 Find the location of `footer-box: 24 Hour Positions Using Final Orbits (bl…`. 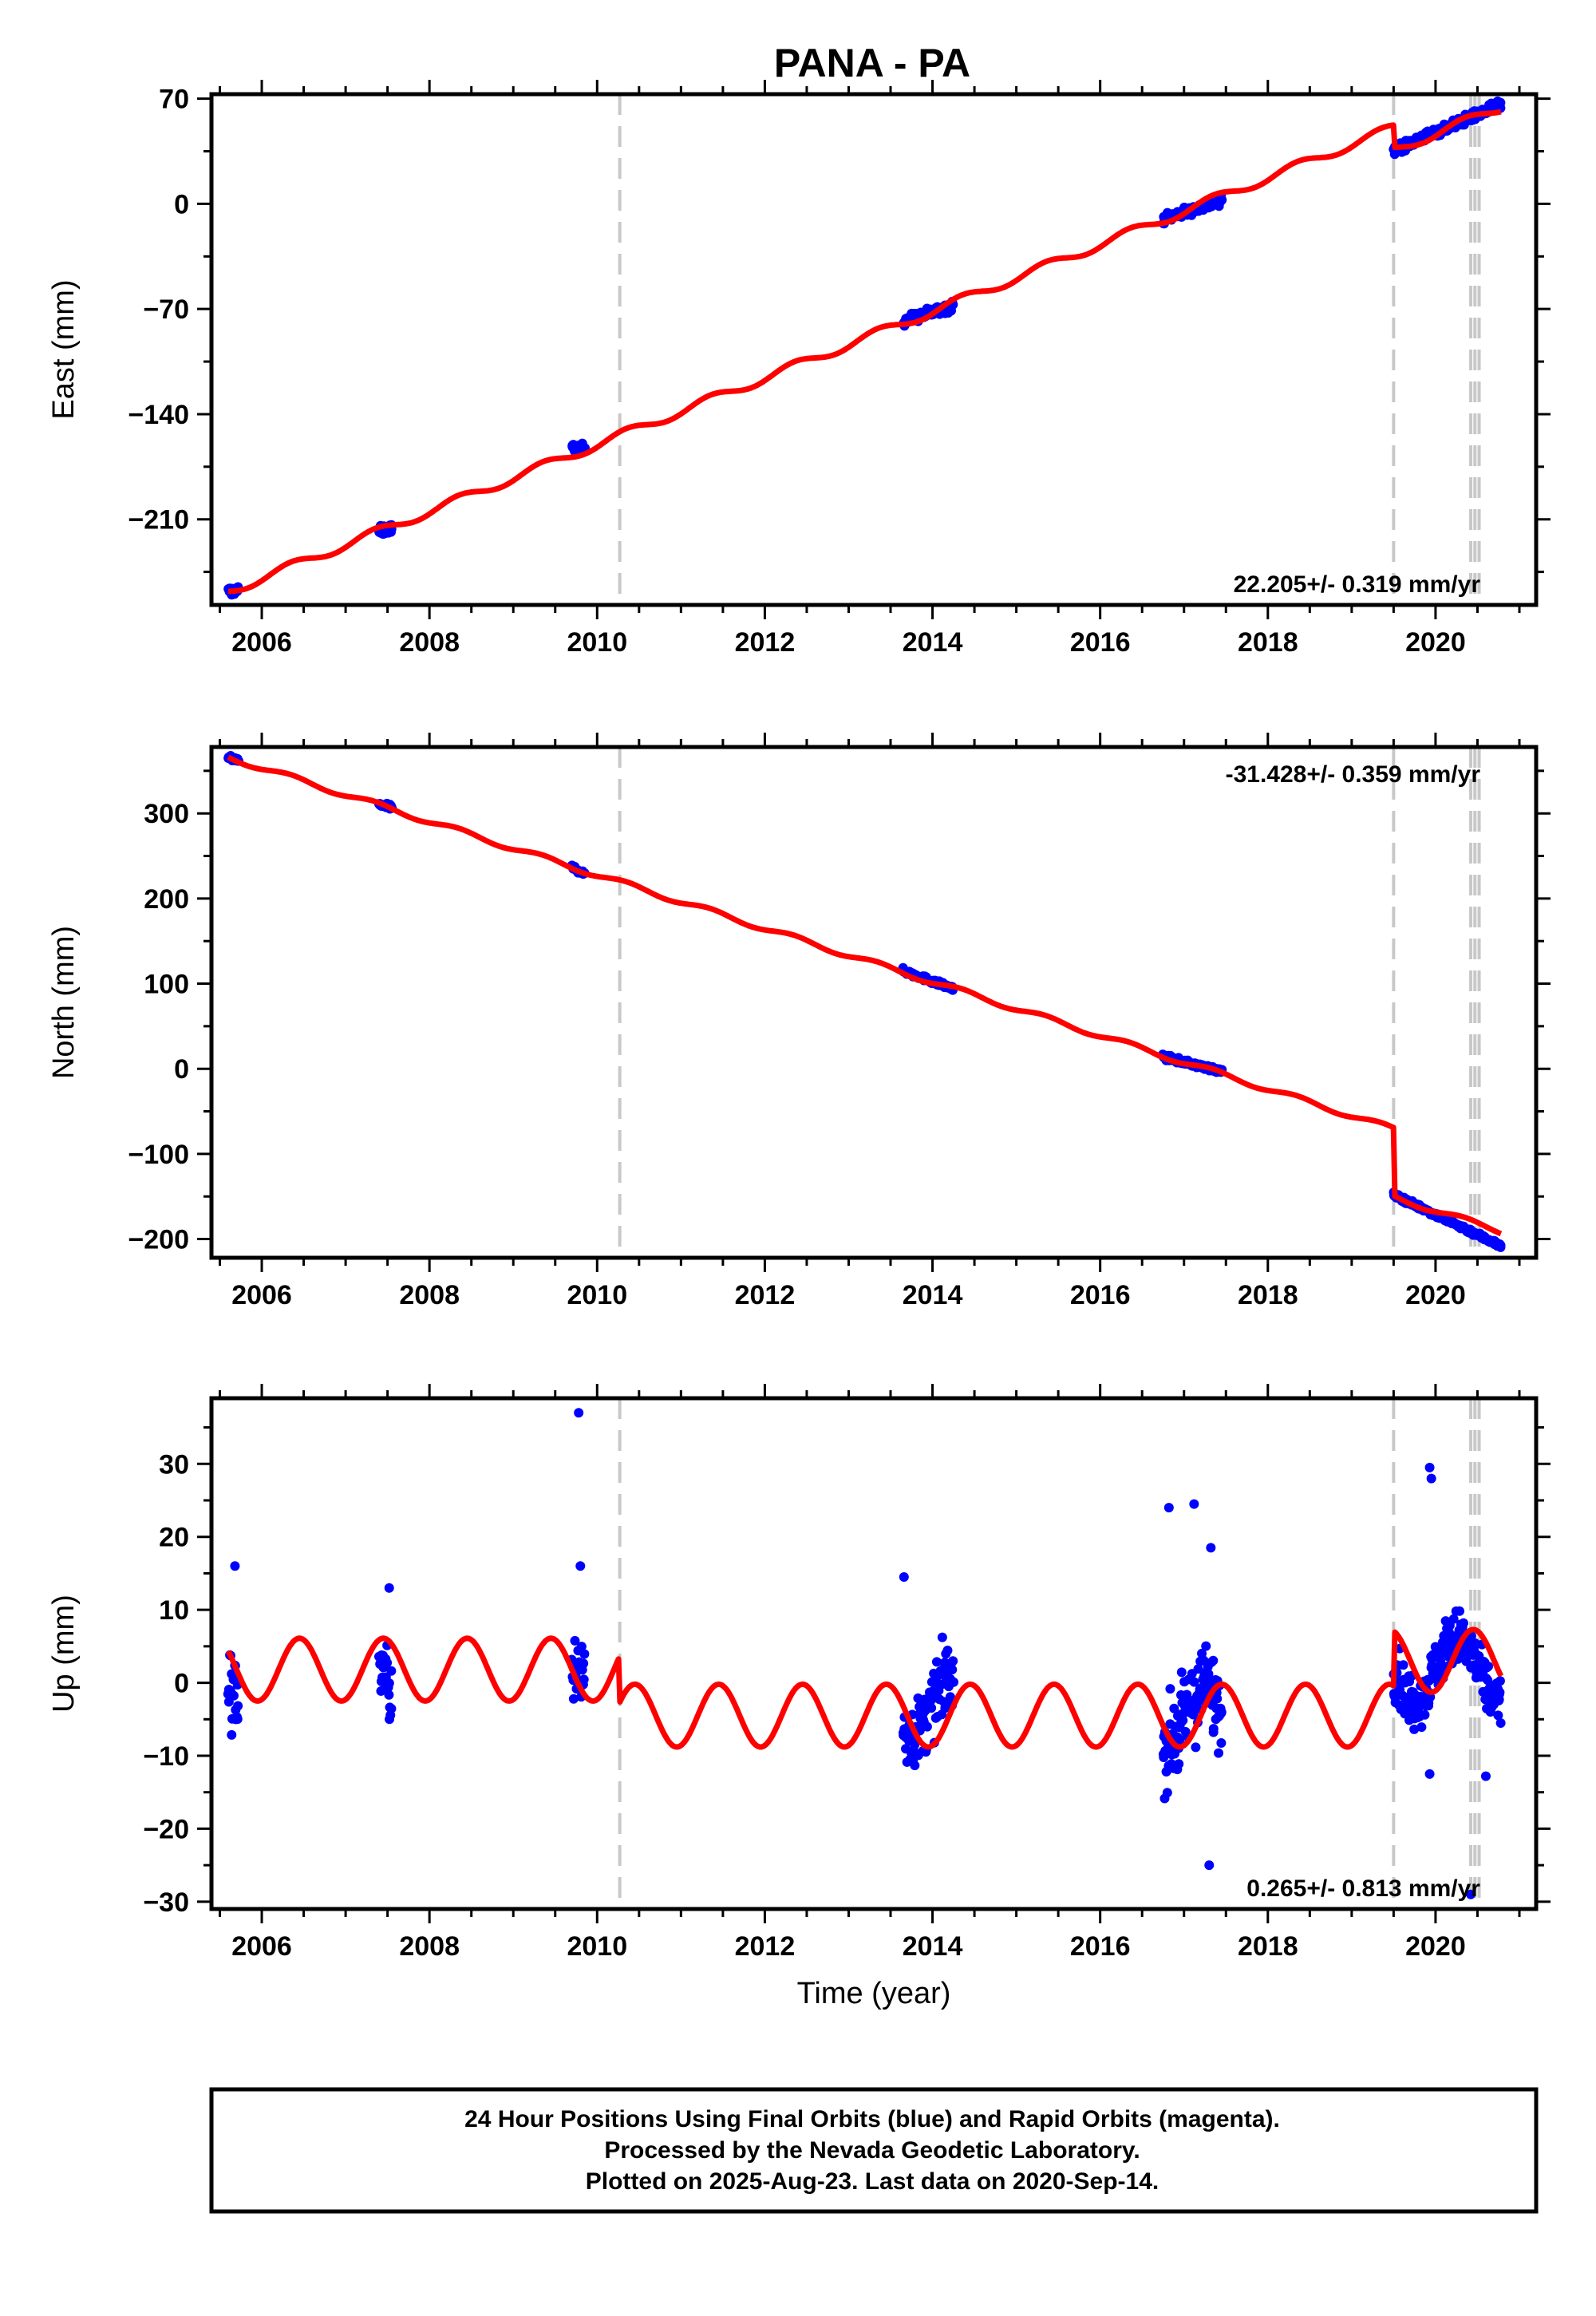

footer-box: 24 Hour Positions Using Final Orbits (bl… is located at coordinates (874, 2150).